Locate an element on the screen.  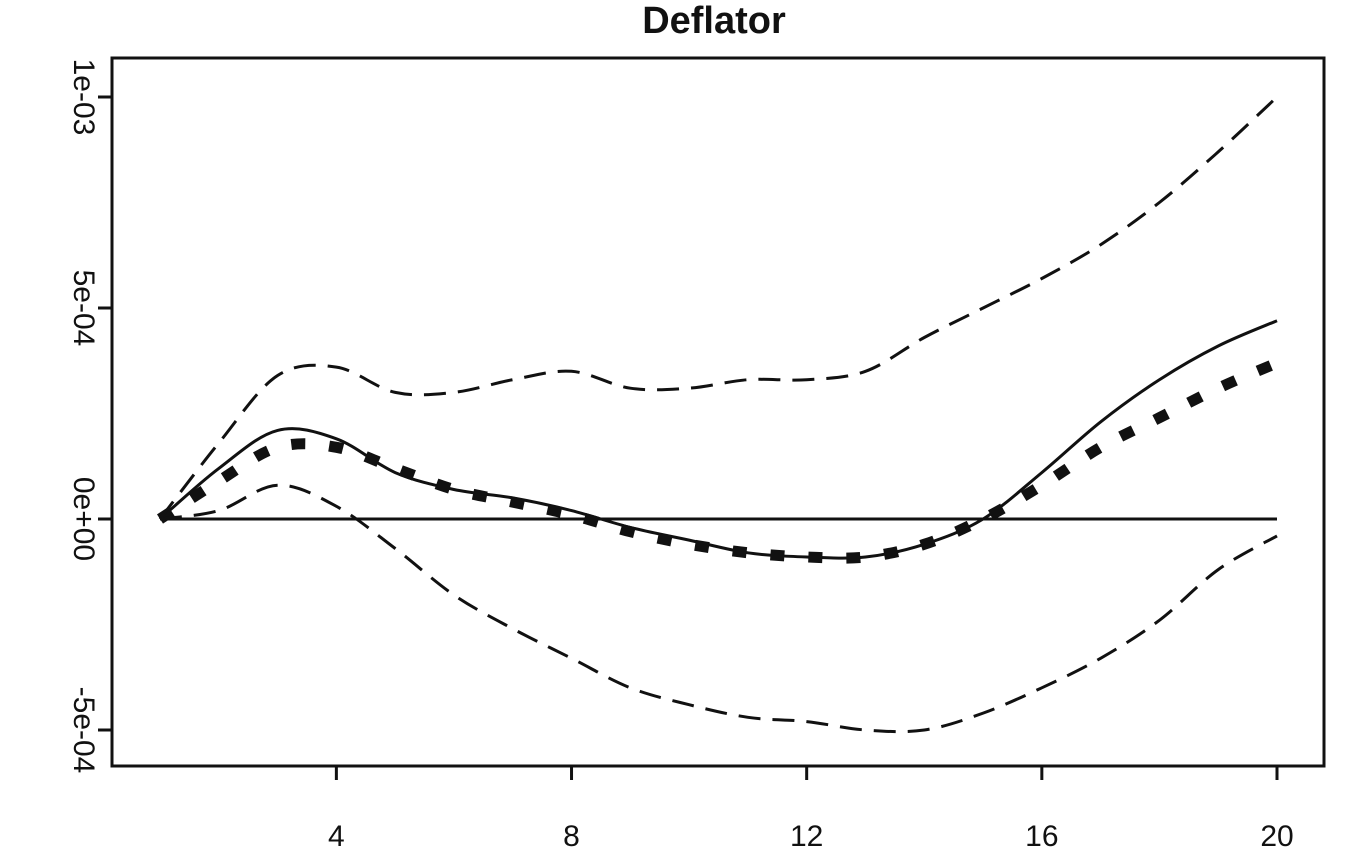
x-tick-label-2: 12 is located at coordinates (806, 836).